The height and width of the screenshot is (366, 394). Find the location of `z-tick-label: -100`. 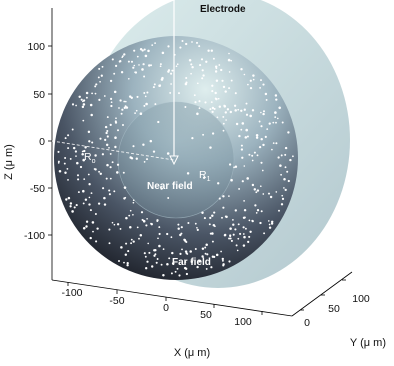

z-tick-label: -100 is located at coordinates (34, 236).